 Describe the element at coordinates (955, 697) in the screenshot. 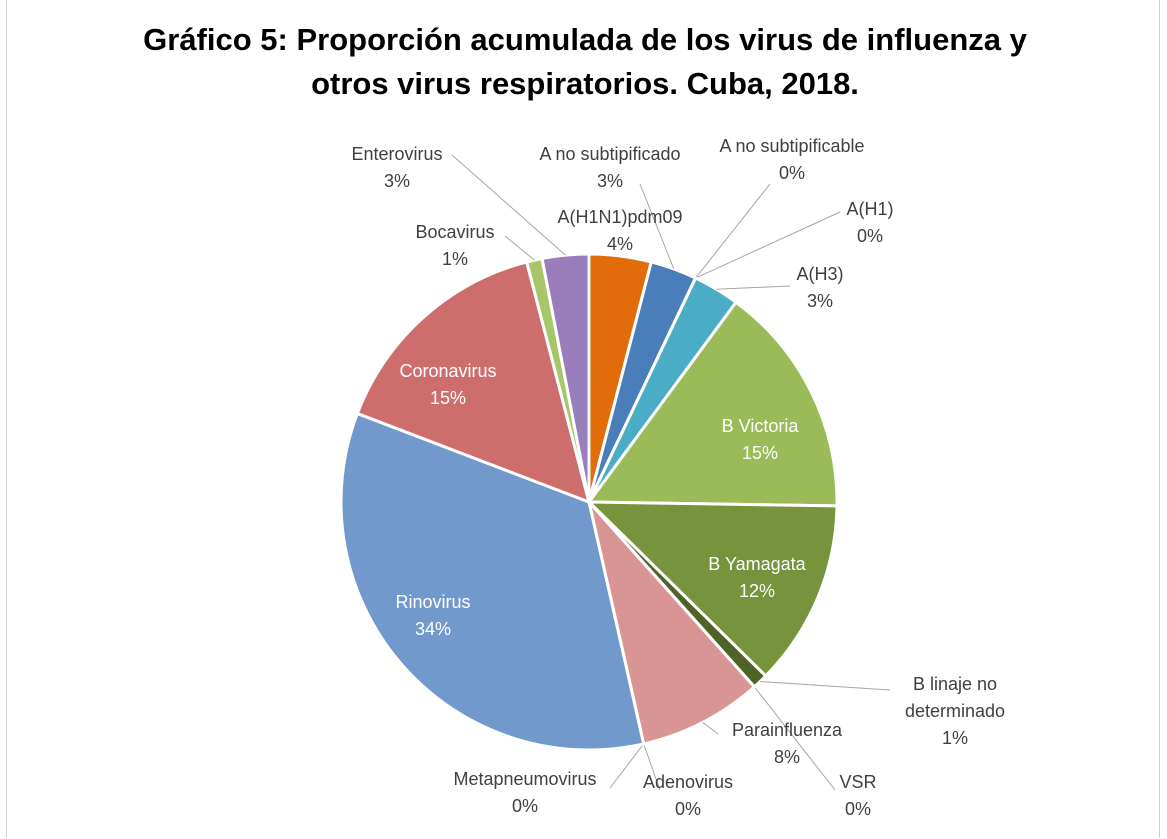

I see `slice-label: B linaje no determinado` at that location.